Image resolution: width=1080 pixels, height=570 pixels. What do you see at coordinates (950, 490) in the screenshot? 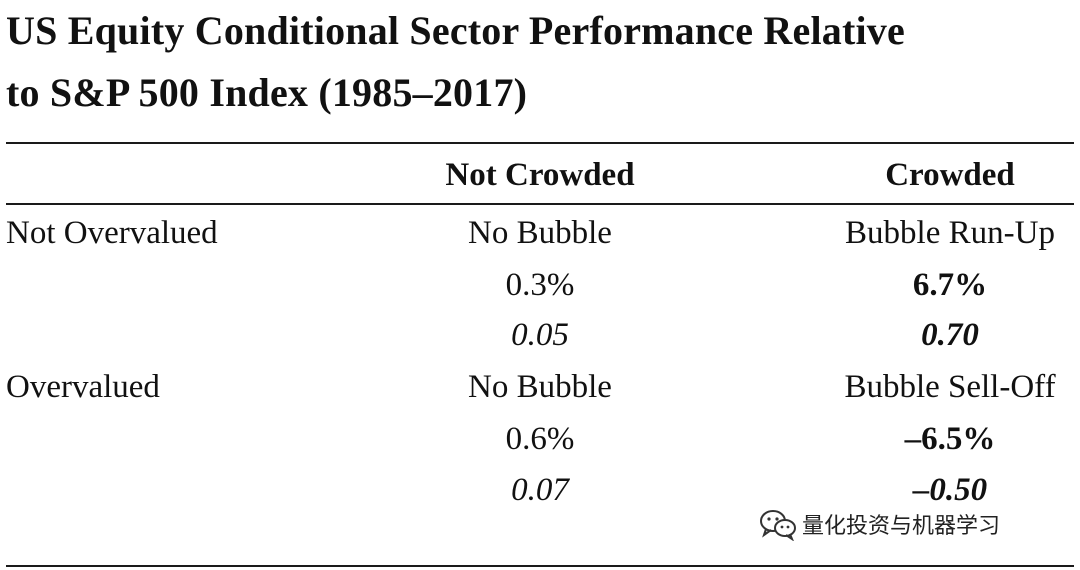
I see `cell-overvalued-crowded-stat: –0.50` at bounding box center [950, 490].